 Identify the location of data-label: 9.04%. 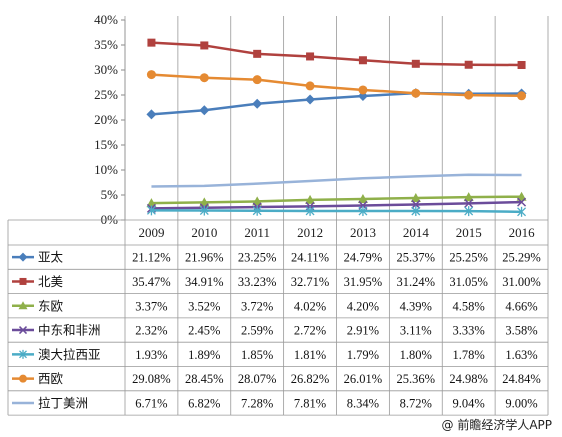
(469, 403).